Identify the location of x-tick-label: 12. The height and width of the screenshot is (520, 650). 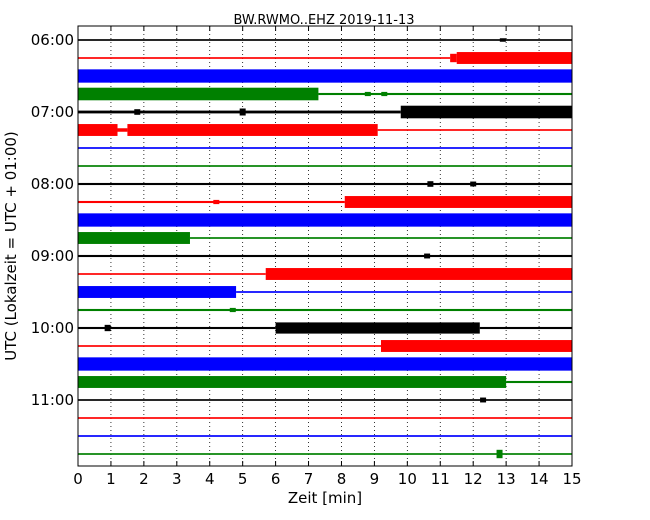
(473, 479).